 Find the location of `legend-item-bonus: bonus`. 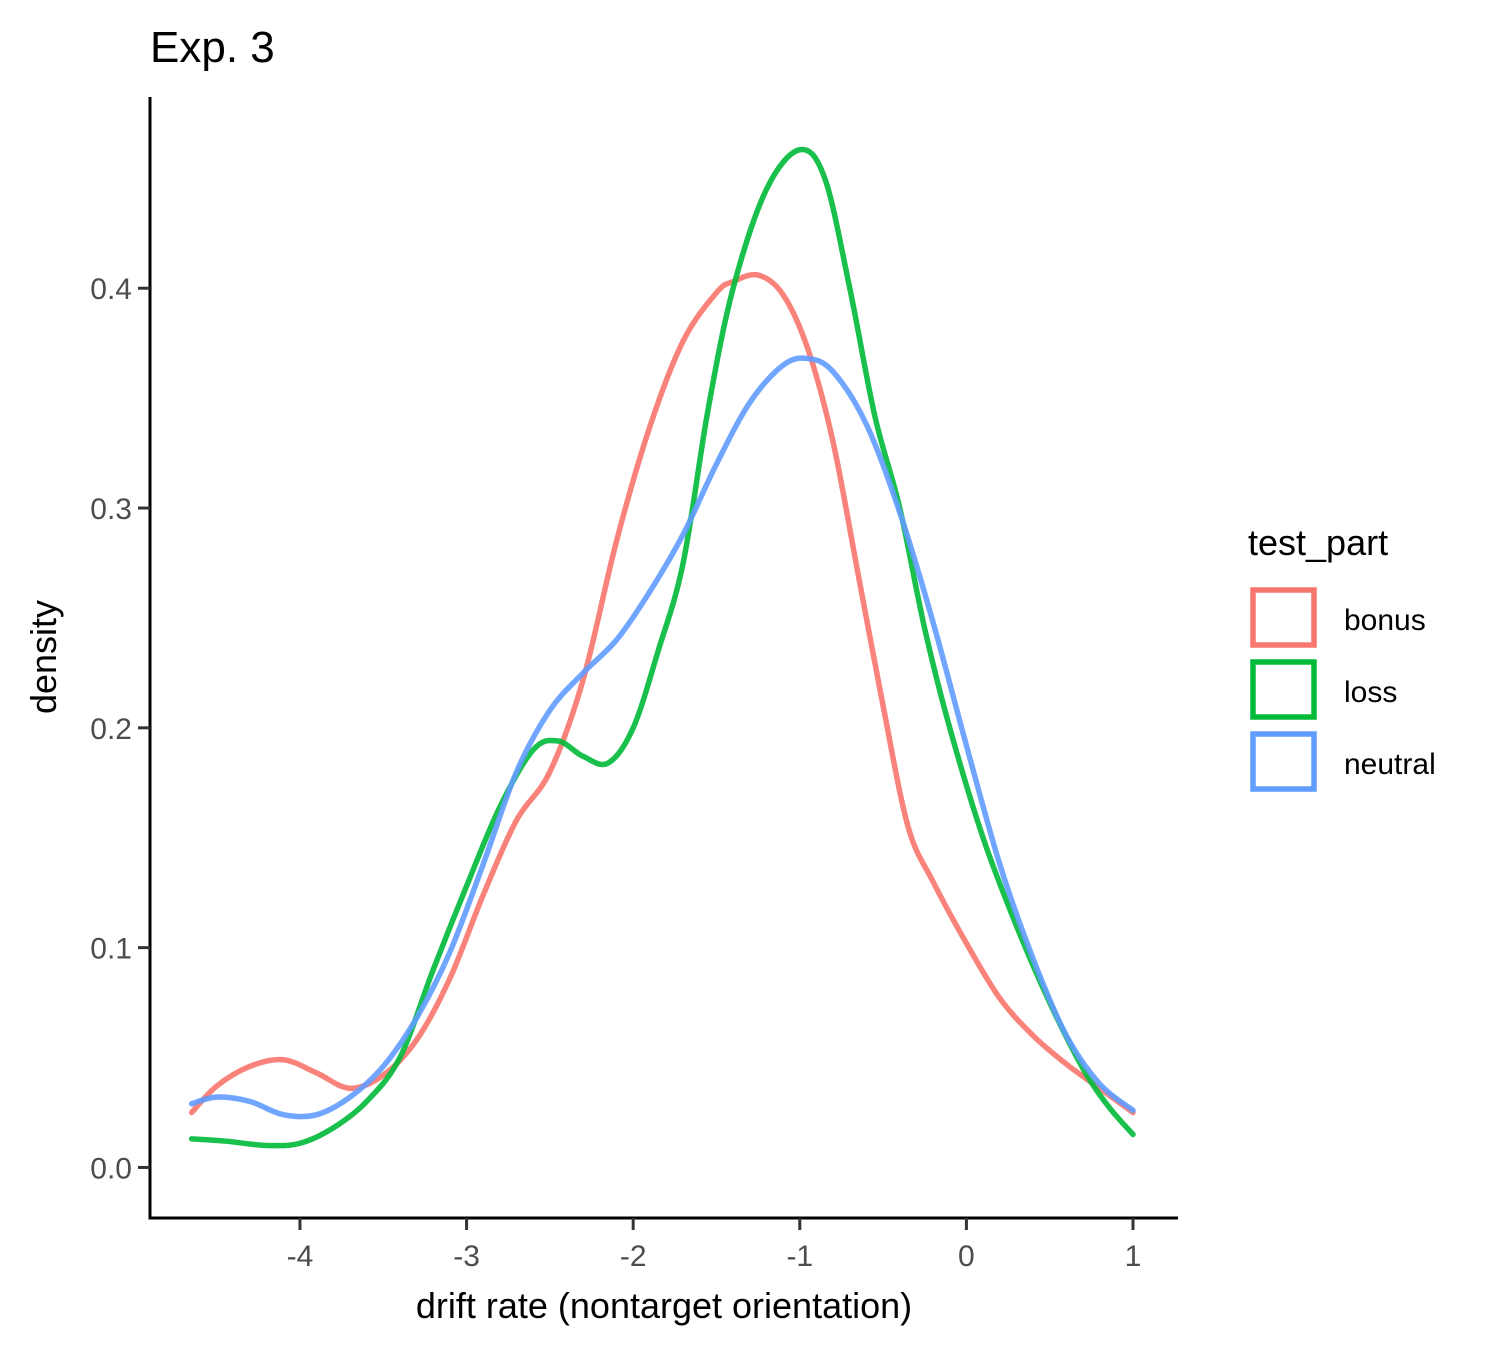

legend-item-bonus: bonus is located at coordinates (1338, 617).